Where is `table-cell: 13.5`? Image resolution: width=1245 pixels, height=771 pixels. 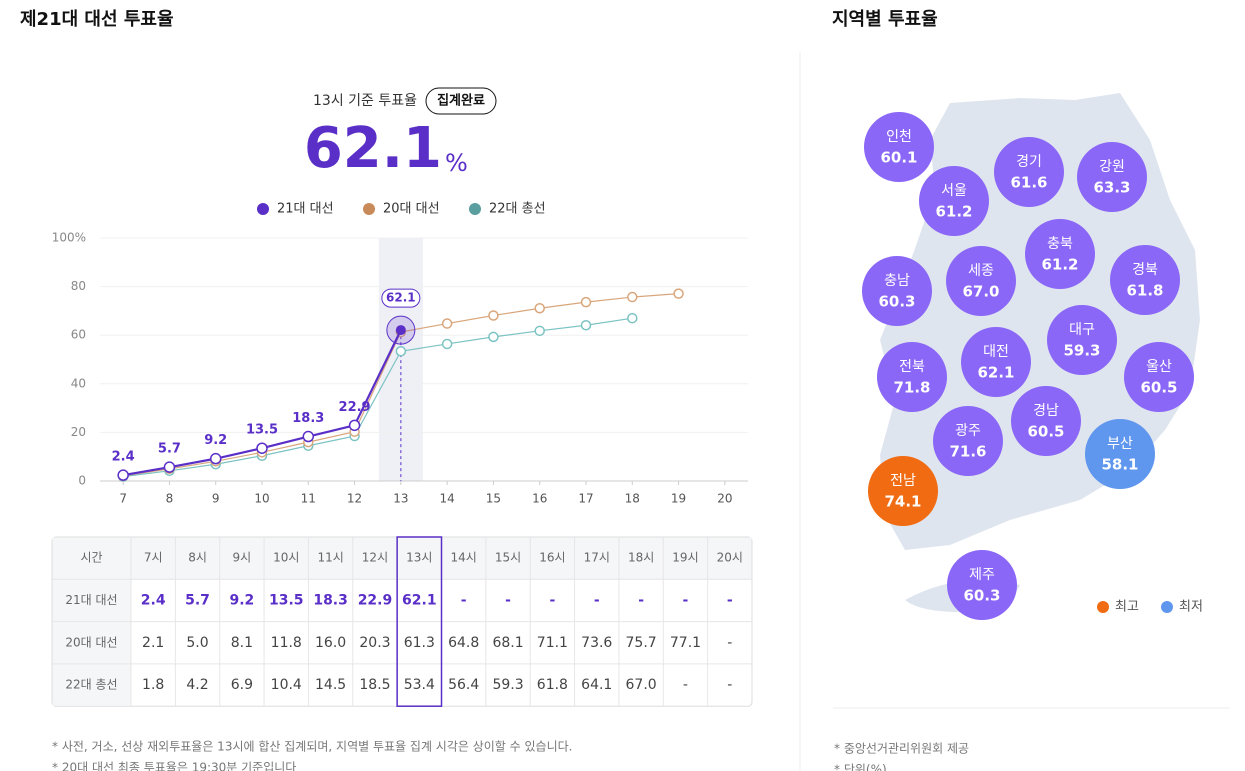
table-cell: 13.5 is located at coordinates (286, 600).